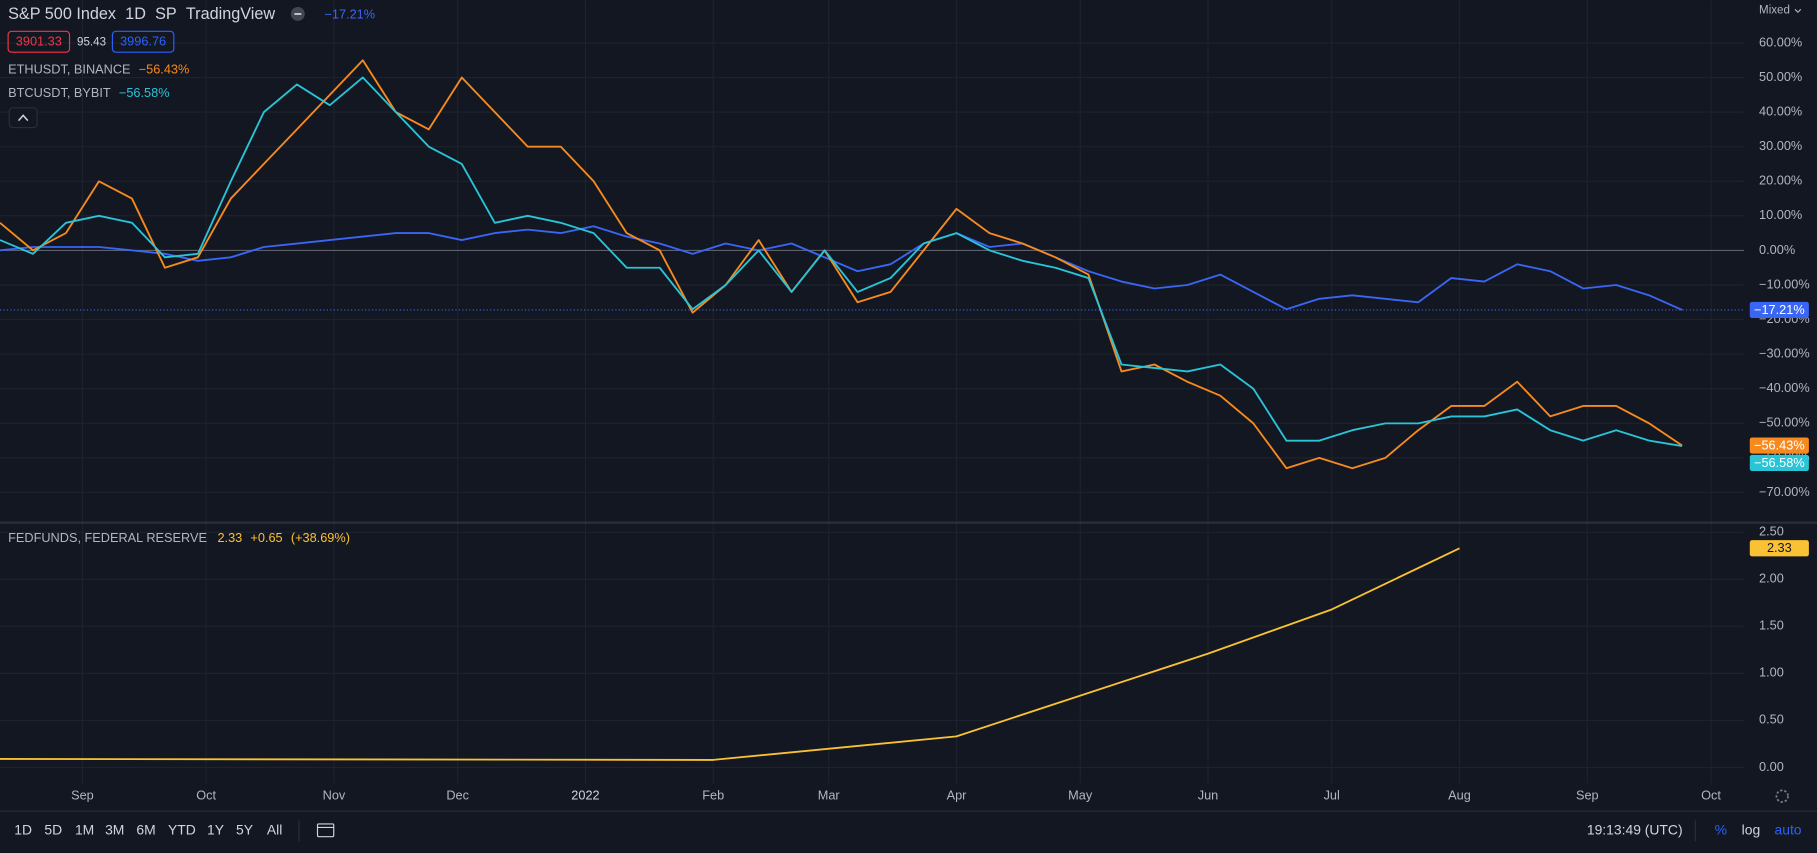 The width and height of the screenshot is (1817, 853). What do you see at coordinates (957, 795) in the screenshot?
I see `x-tick-label: Apr` at bounding box center [957, 795].